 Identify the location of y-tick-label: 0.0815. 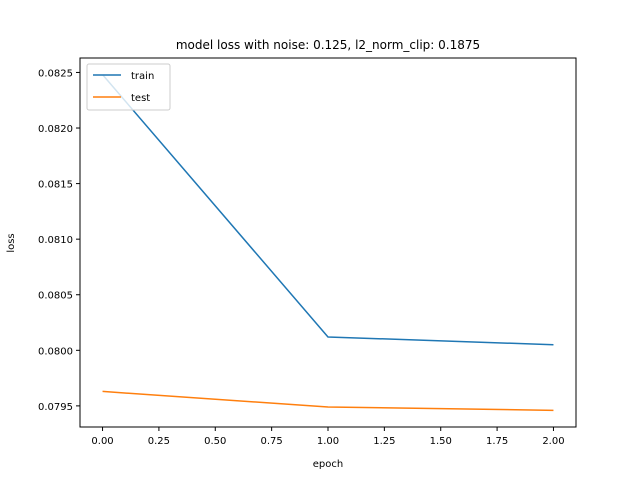
(55, 185).